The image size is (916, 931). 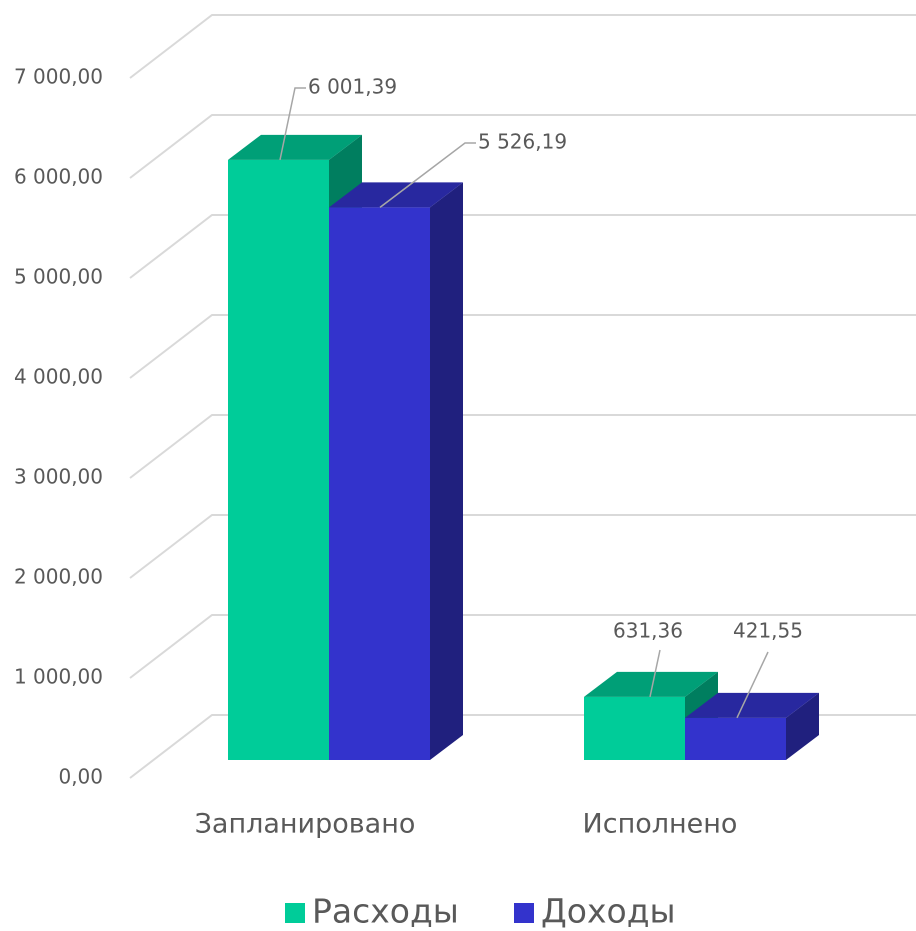 I want to click on legend-label: Доходы, so click(x=608, y=911).